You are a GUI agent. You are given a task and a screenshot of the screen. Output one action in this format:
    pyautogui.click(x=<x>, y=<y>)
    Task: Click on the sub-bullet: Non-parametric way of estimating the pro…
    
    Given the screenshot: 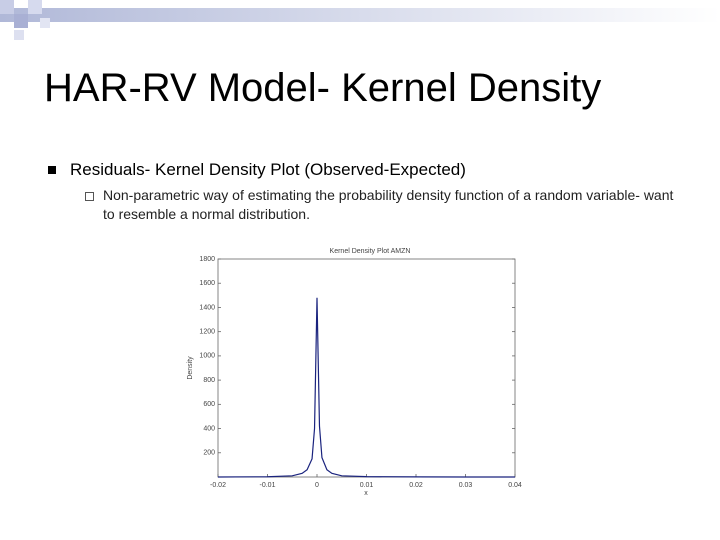 What is the action you would take?
    pyautogui.click(x=388, y=204)
    